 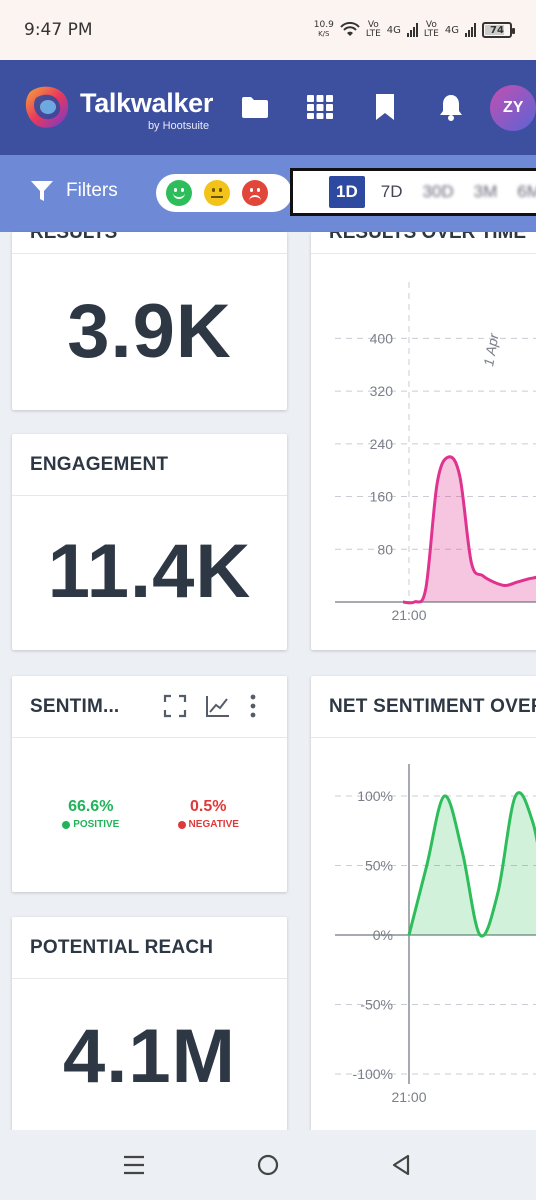 I want to click on negative-percent: 0.5%, so click(x=208, y=806).